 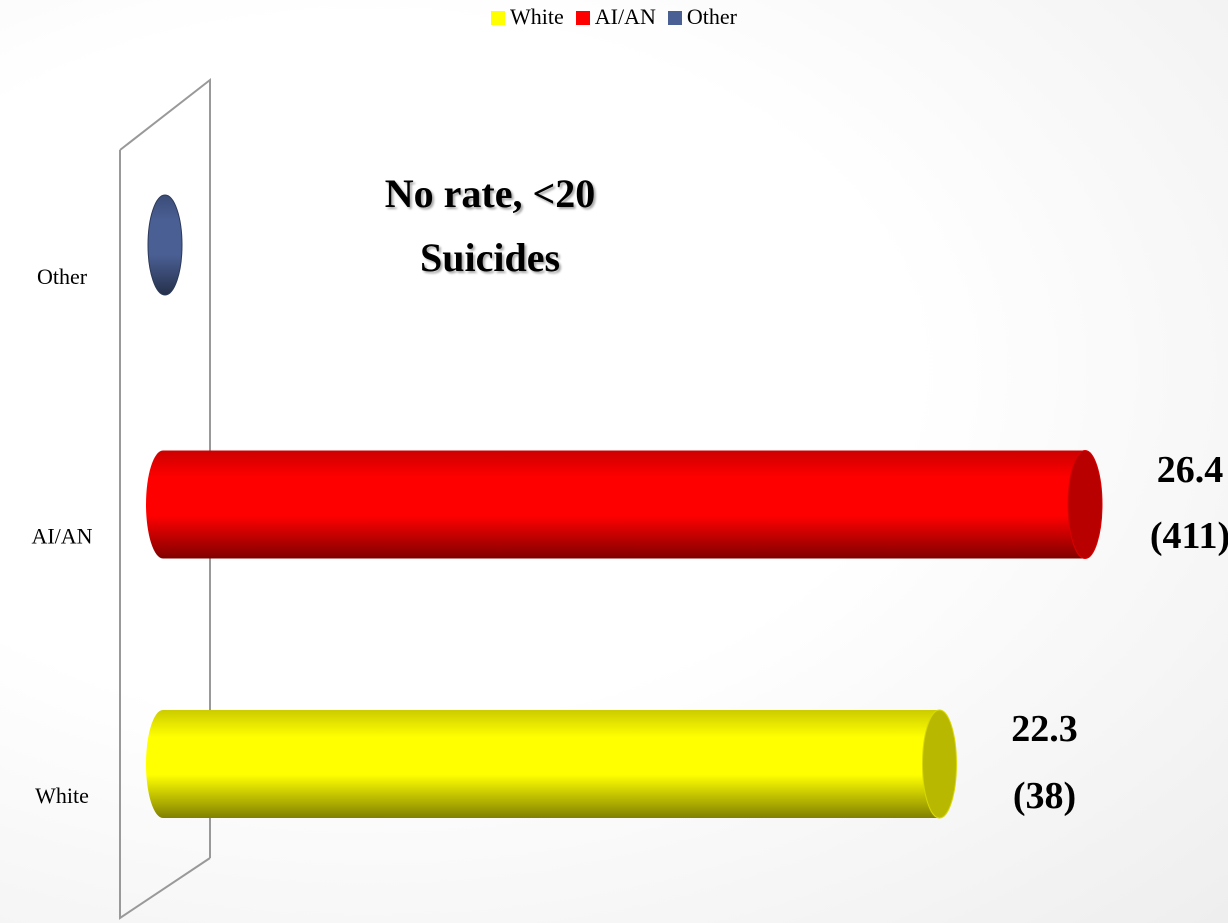 I want to click on legend: White AI/AN Other, so click(x=614, y=17).